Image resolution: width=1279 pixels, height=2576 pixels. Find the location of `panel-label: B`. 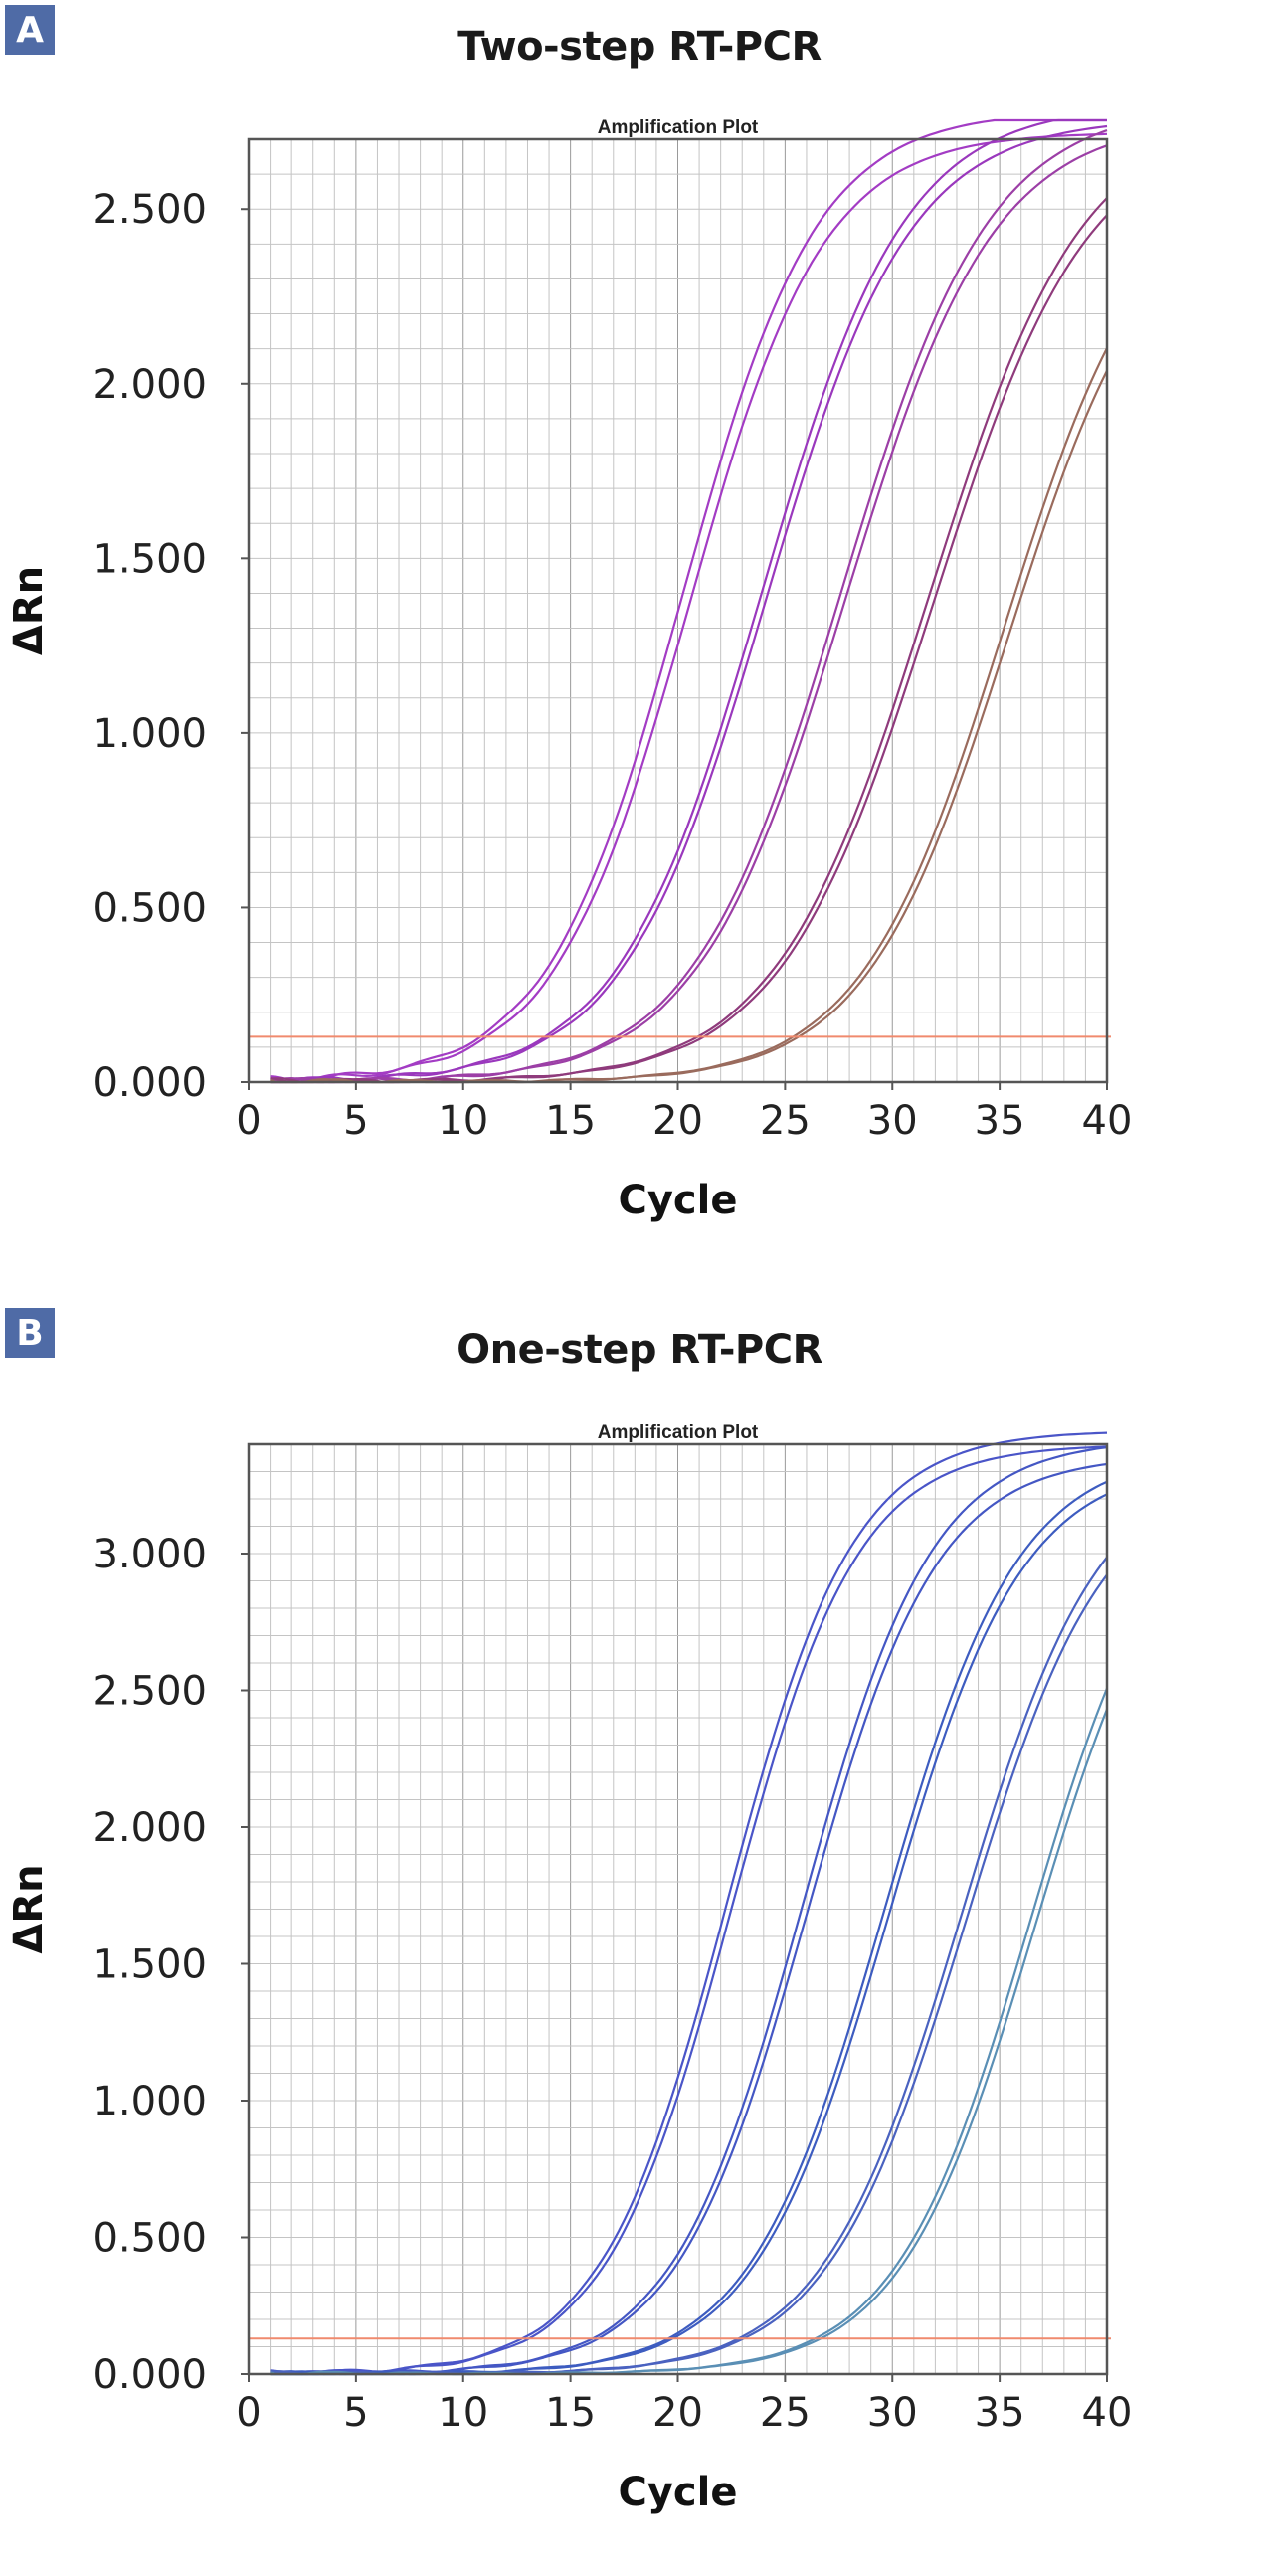

panel-label: B is located at coordinates (30, 1333).